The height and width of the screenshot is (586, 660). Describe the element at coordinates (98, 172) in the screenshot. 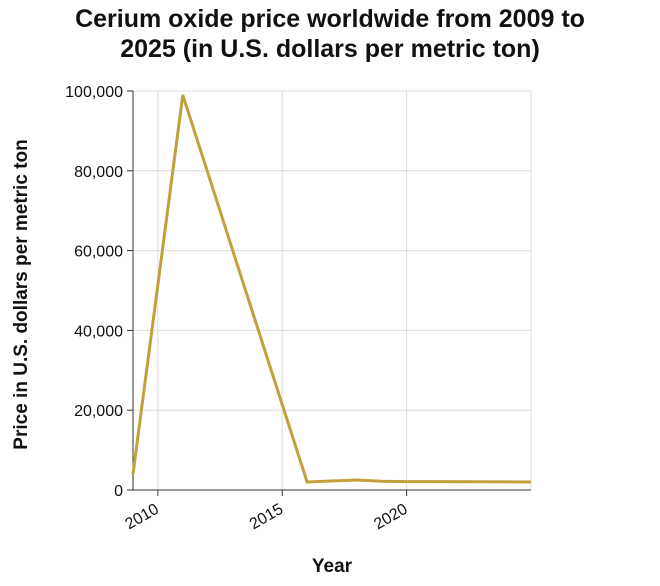

I see `y-tick-label: 80,000` at that location.